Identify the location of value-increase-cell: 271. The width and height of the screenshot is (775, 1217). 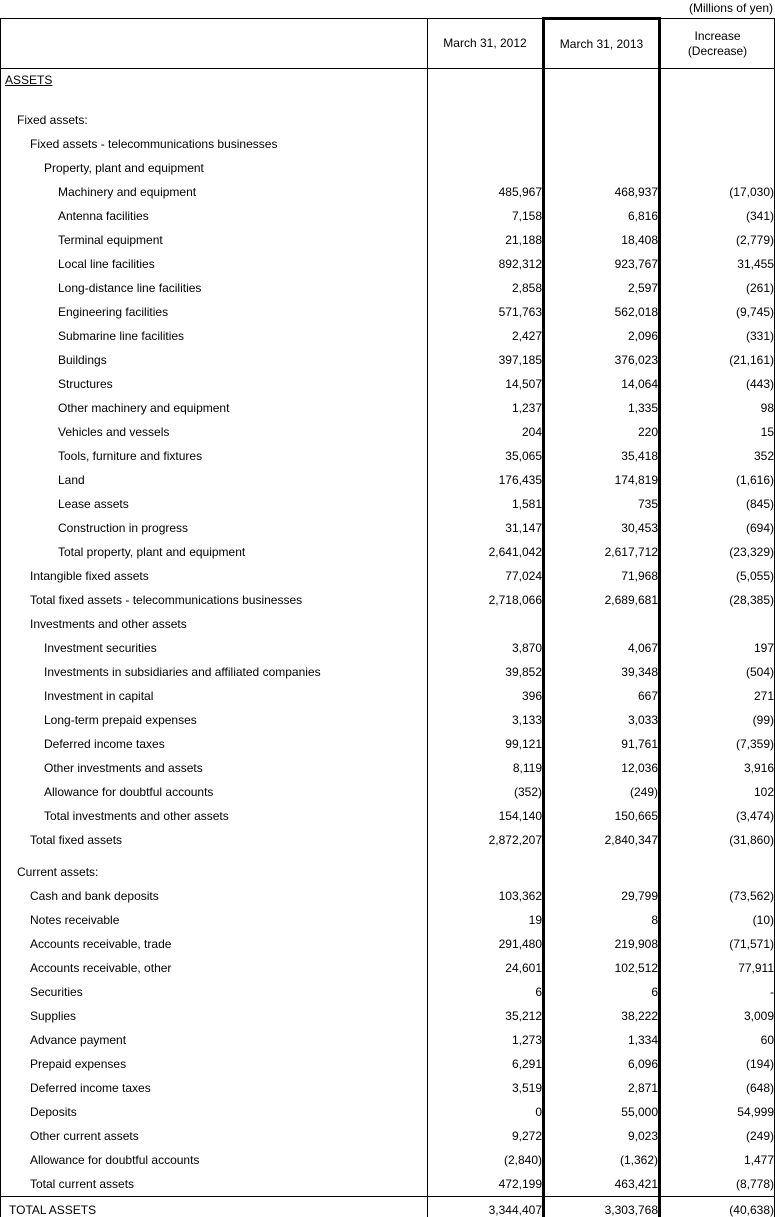
(717, 696).